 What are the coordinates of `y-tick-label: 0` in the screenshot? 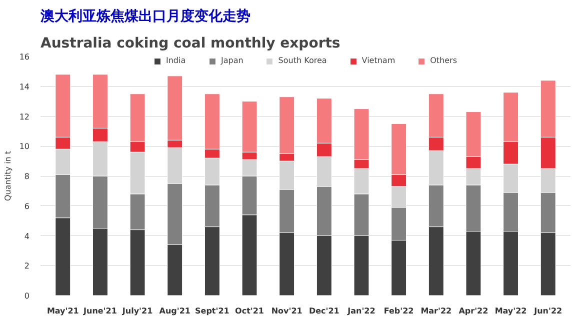 It's located at (27, 296).